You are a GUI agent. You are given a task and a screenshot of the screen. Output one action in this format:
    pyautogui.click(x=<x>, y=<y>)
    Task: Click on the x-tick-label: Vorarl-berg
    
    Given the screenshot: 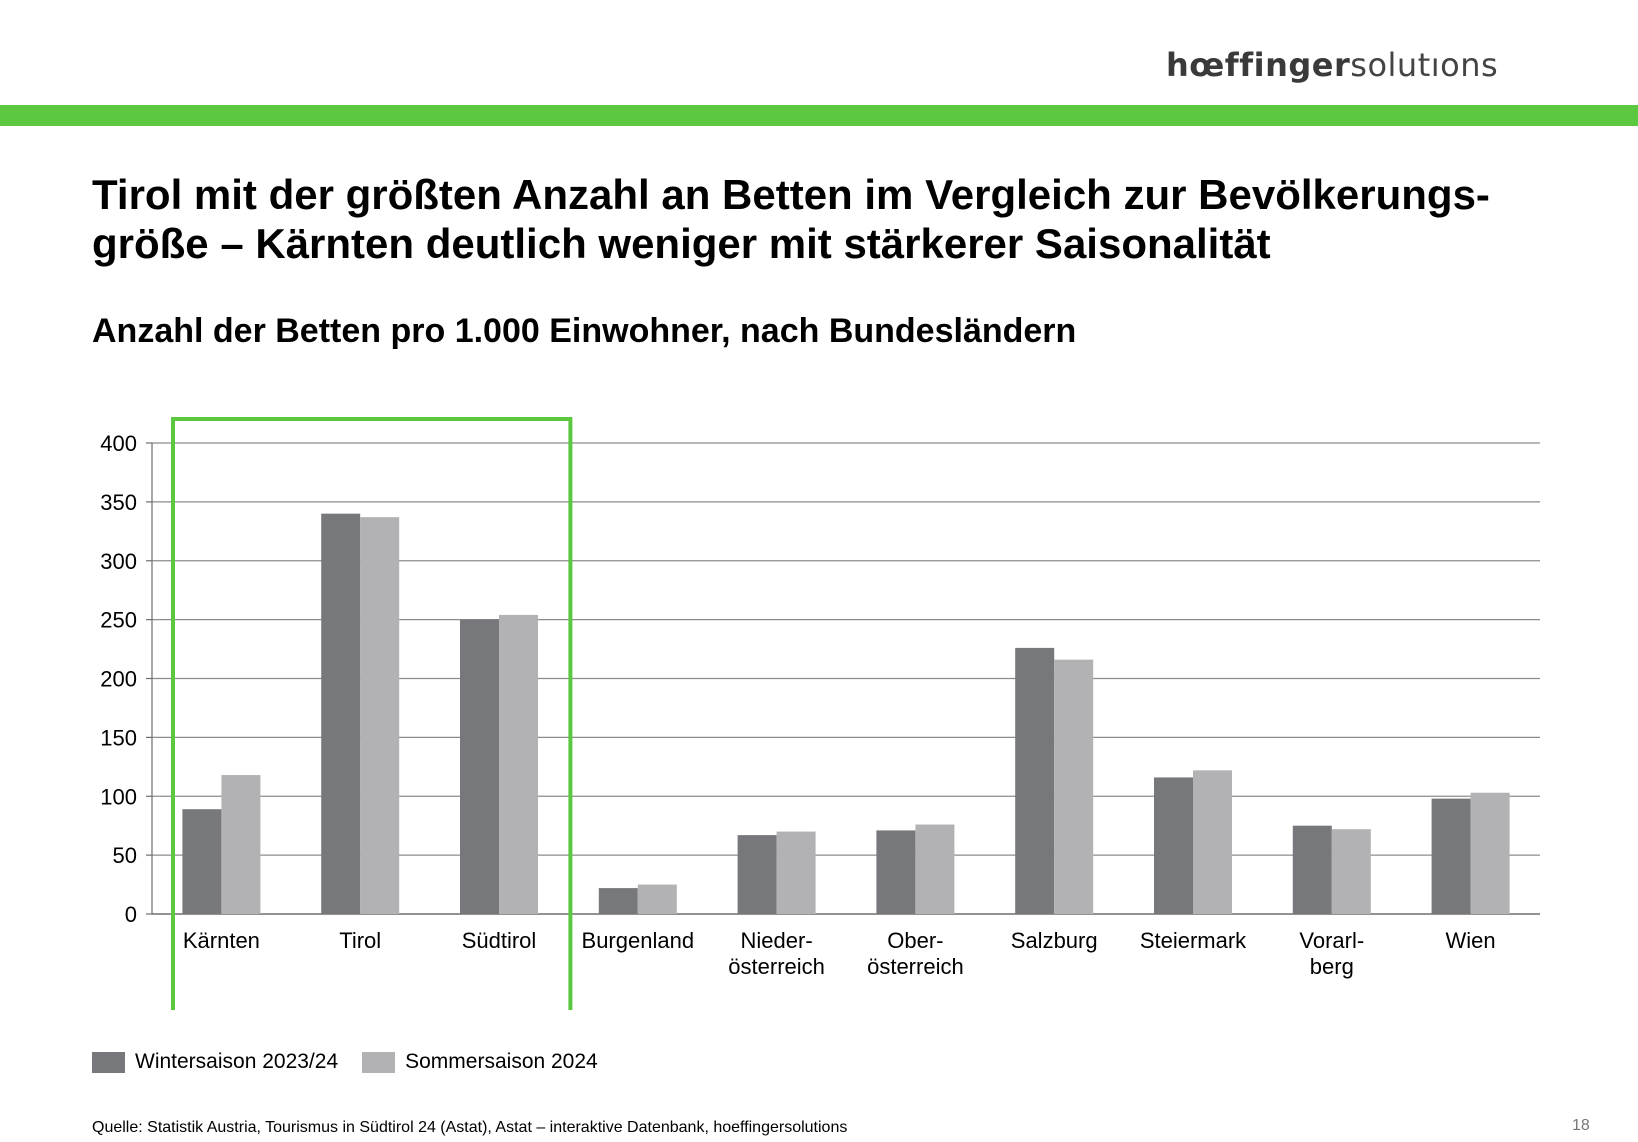 What is the action you would take?
    pyautogui.click(x=1331, y=953)
    